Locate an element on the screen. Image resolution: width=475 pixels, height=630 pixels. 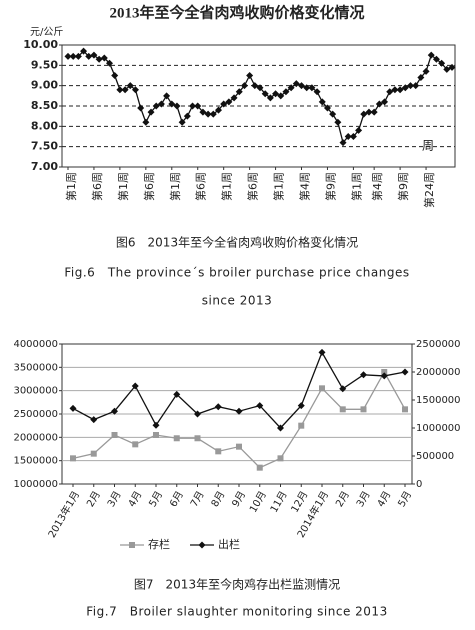
x-tick-label: 5月 is located at coordinates (156, 499).